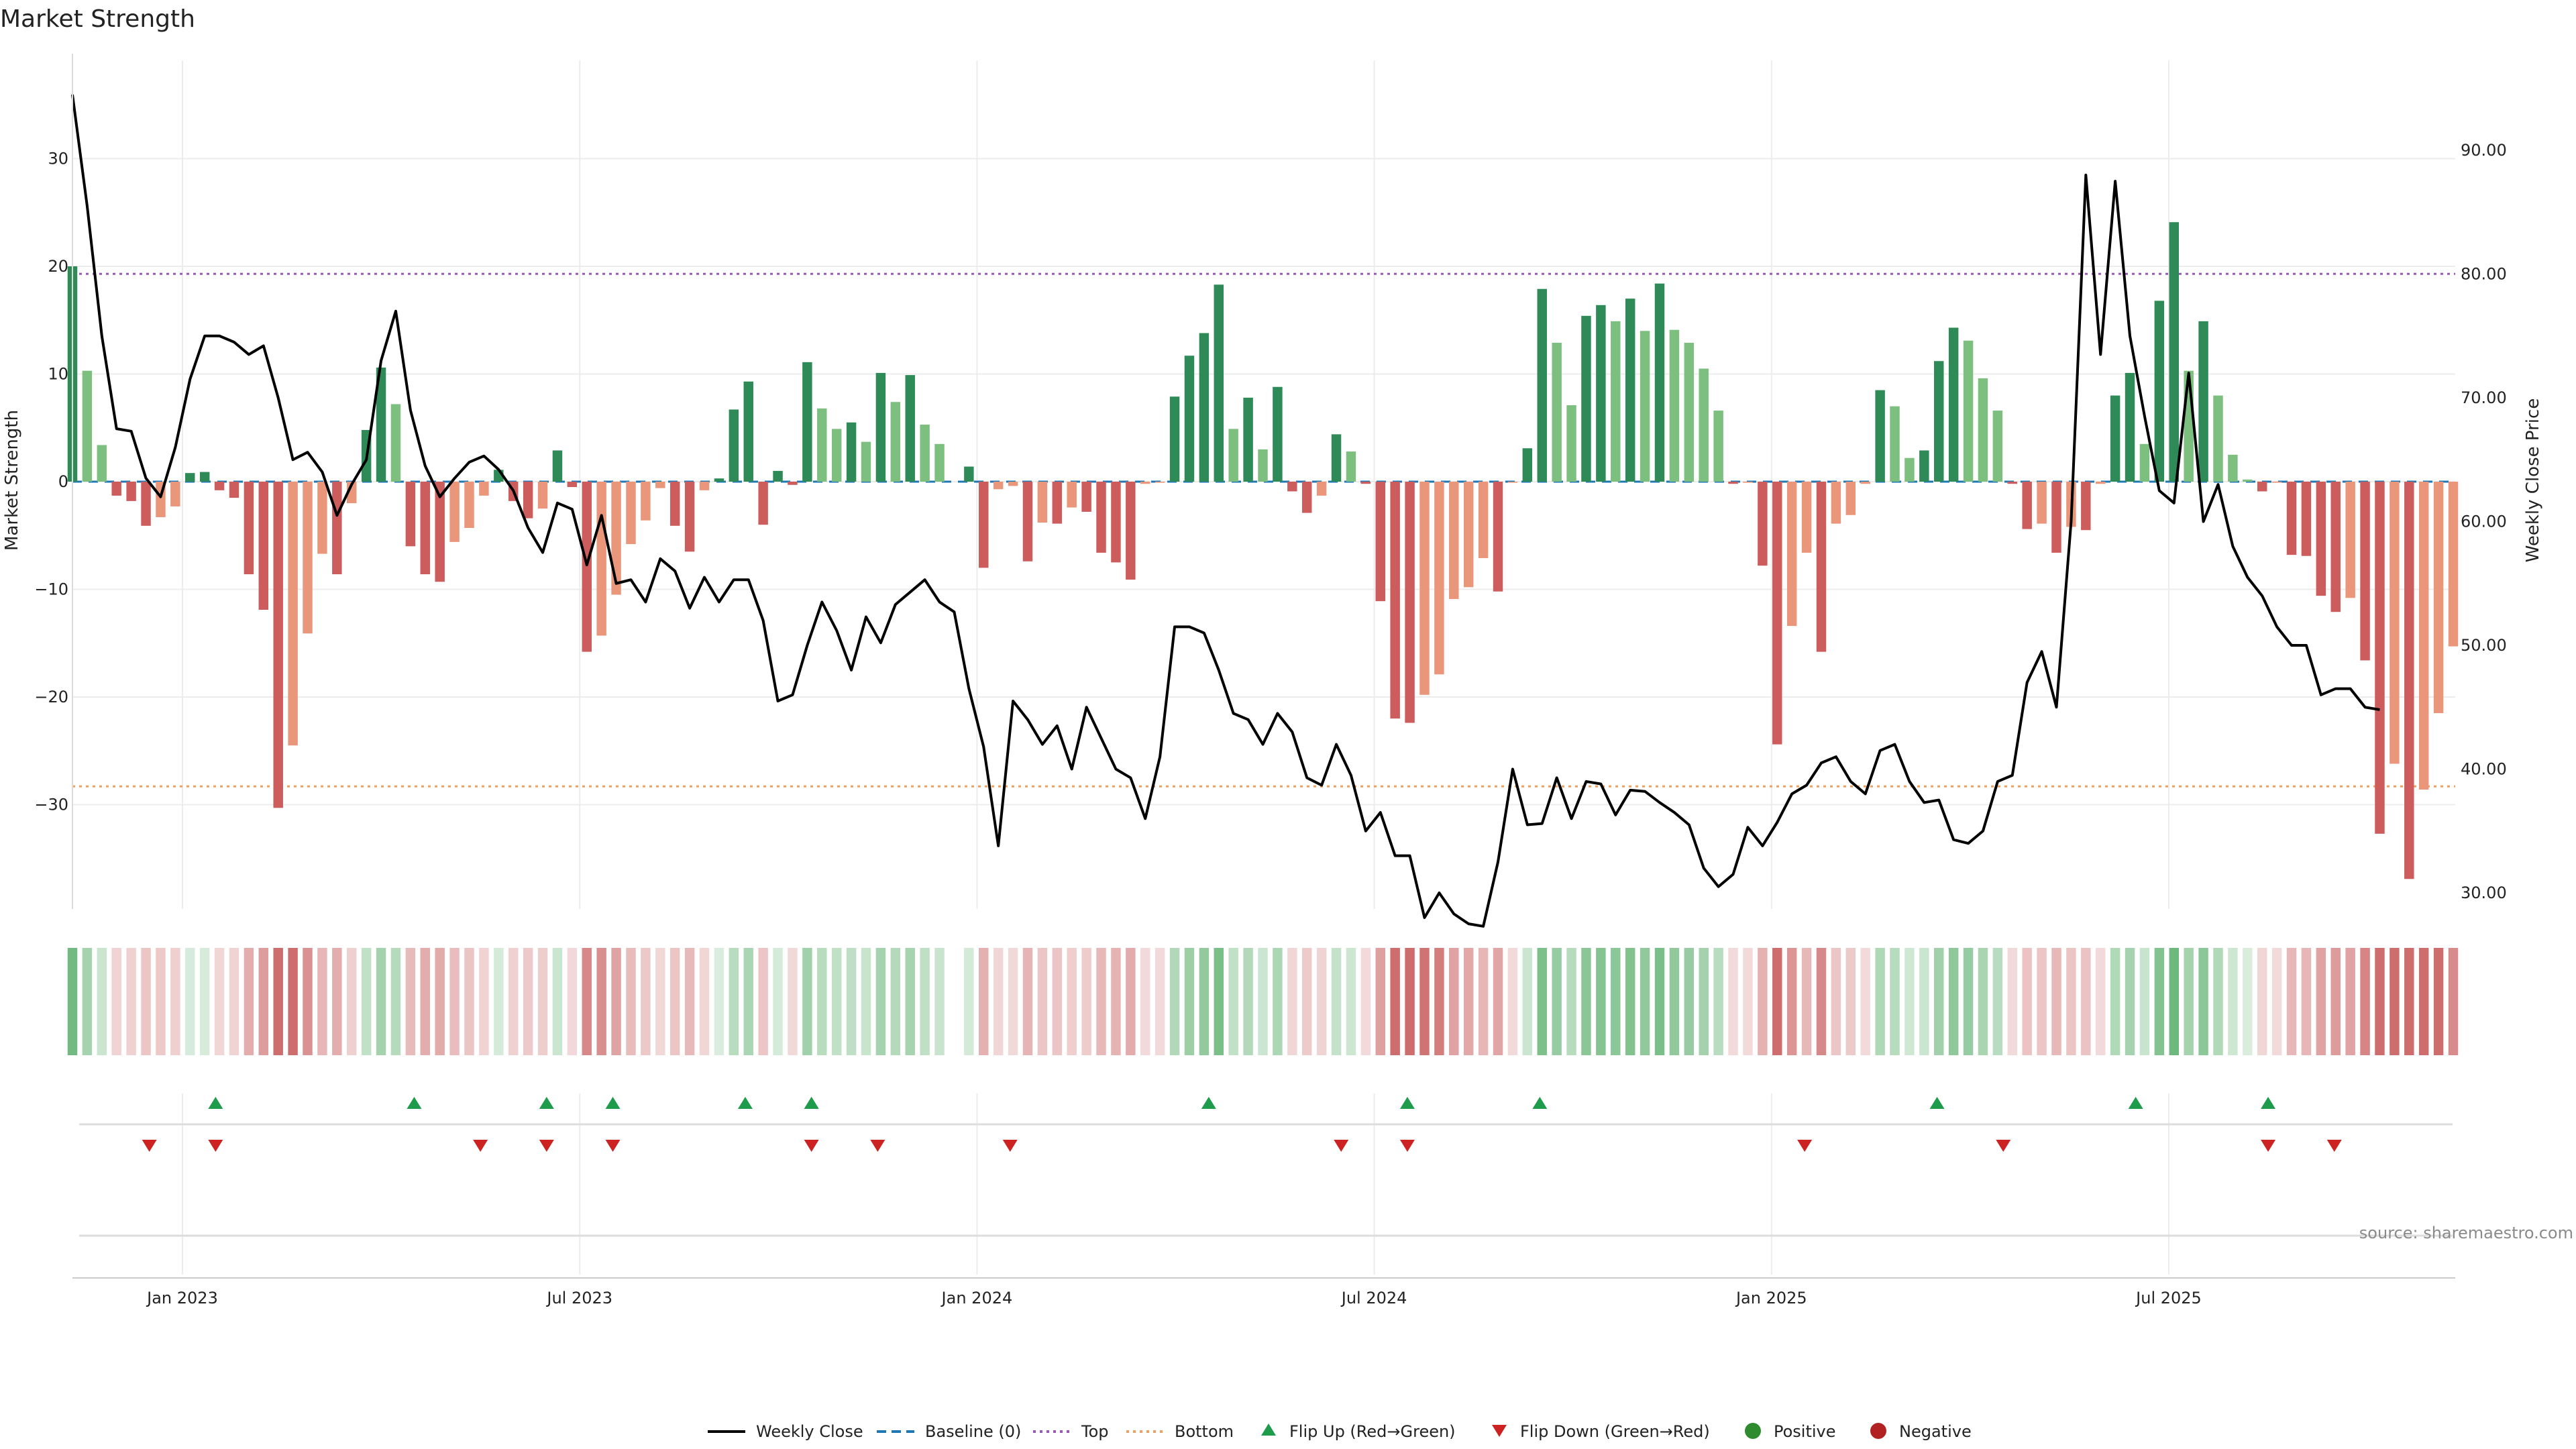 The height and width of the screenshot is (1449, 2576). What do you see at coordinates (51, 589) in the screenshot?
I see `y-tick-label: −10` at bounding box center [51, 589].